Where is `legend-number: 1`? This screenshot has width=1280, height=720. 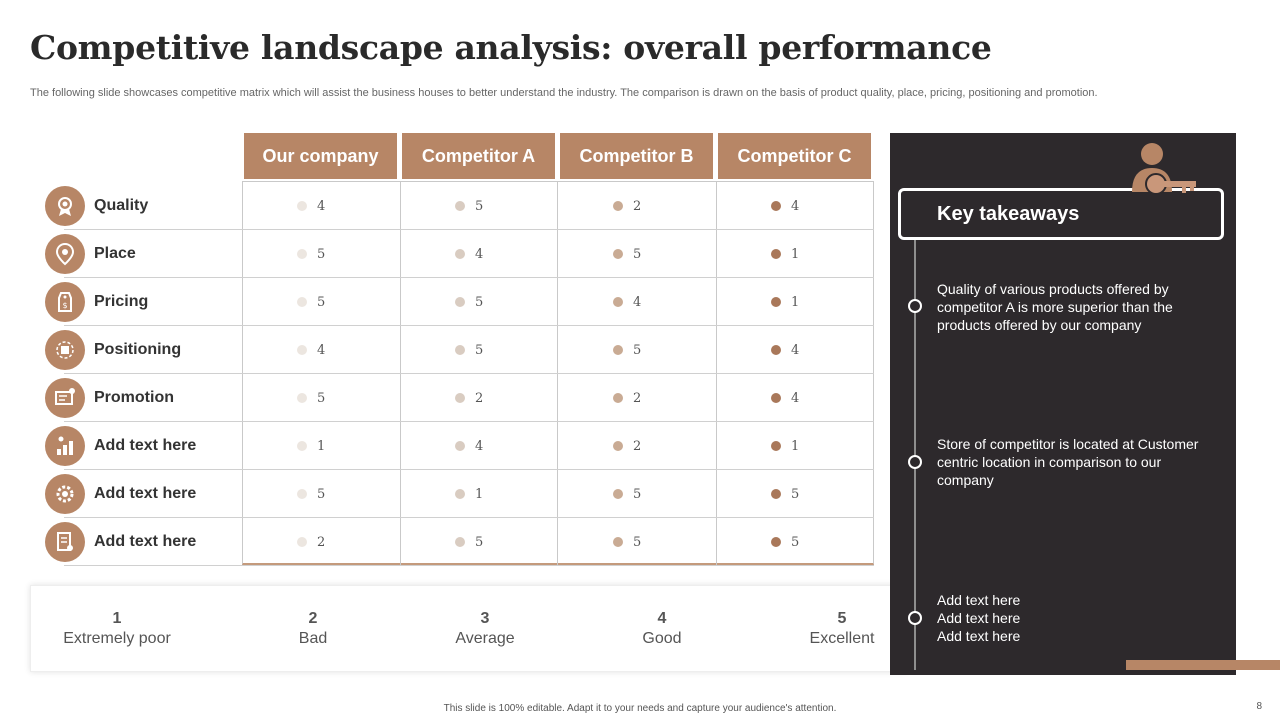 legend-number: 1 is located at coordinates (117, 618).